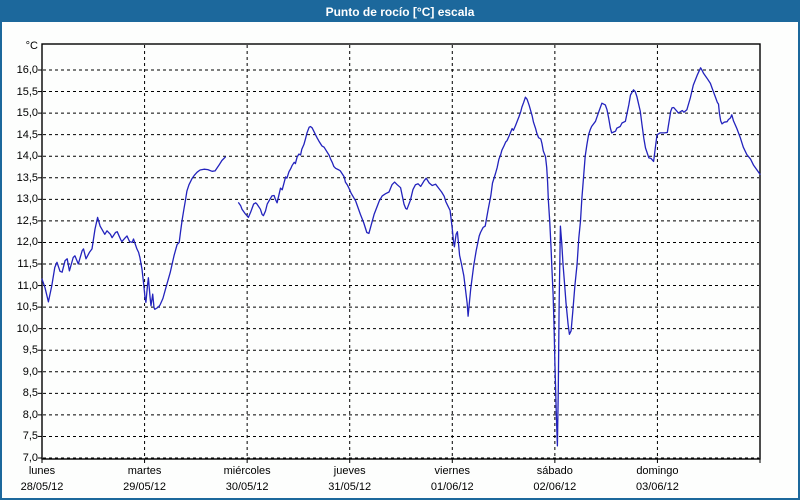 This screenshot has width=800, height=500. Describe the element at coordinates (27, 242) in the screenshot. I see `y-axis-tick-label: 12,0` at that location.